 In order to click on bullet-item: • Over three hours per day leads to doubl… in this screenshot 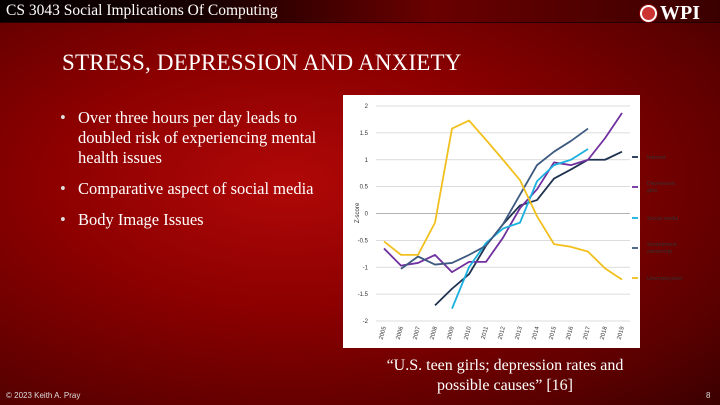, I will do `click(188, 137)`.